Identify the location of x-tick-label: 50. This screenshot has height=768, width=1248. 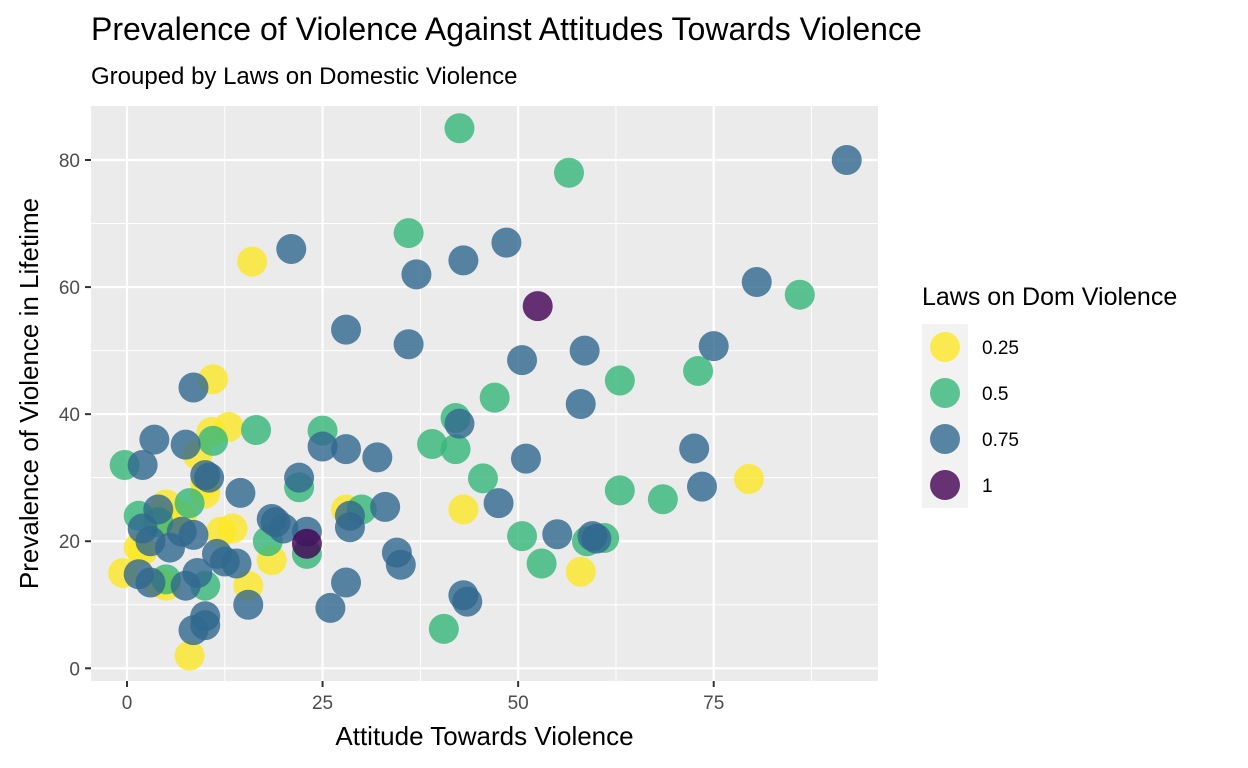
(518, 703).